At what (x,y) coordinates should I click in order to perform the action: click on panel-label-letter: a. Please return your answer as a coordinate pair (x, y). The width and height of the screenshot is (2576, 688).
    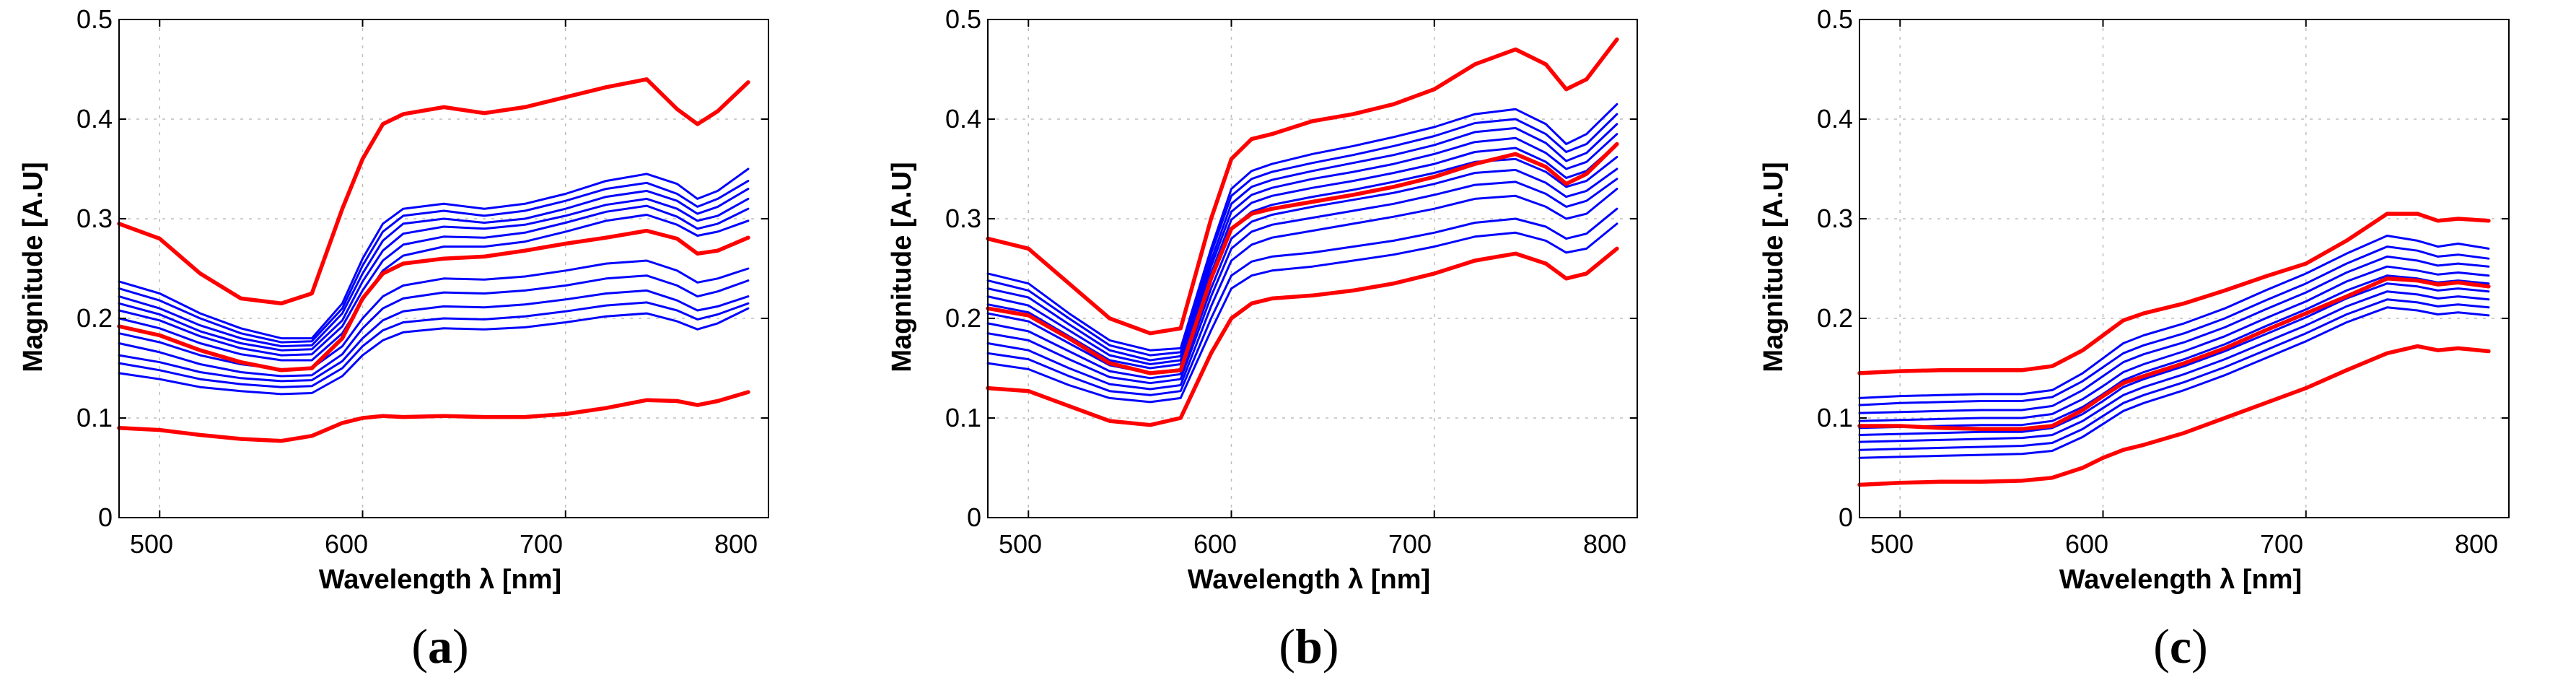
    Looking at the image, I should click on (440, 646).